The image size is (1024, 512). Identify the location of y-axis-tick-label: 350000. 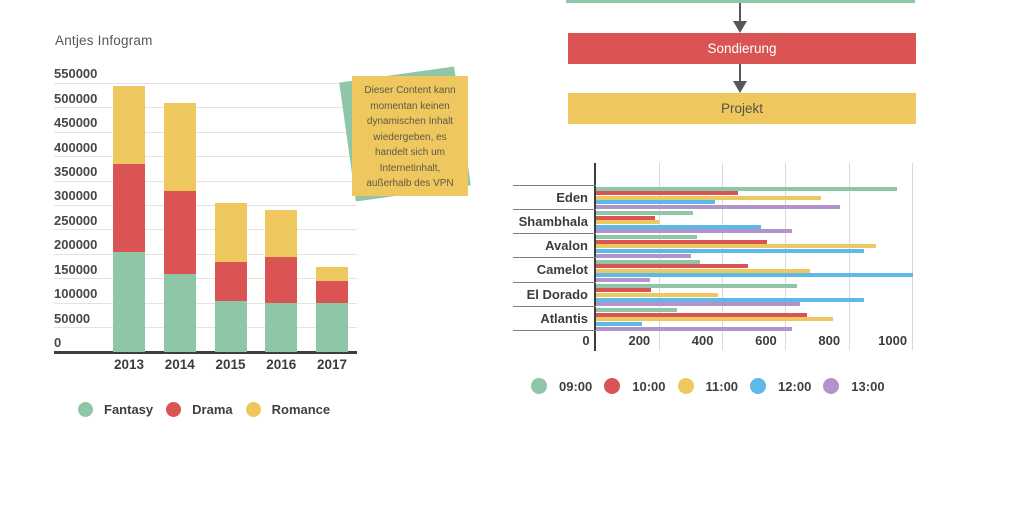
(76, 172).